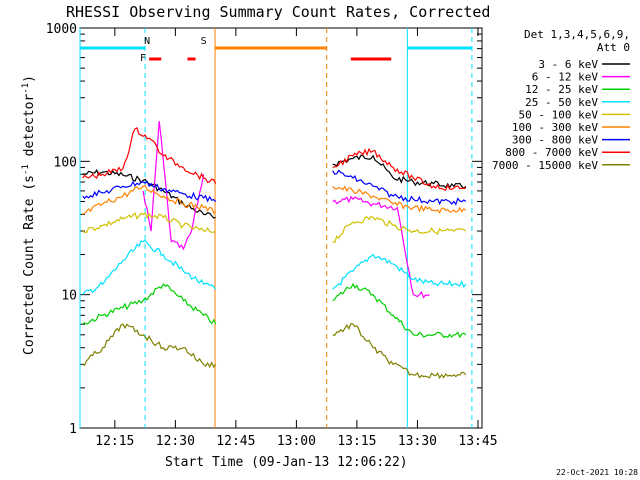  I want to click on x-tick-label: 12:45, so click(235, 441).